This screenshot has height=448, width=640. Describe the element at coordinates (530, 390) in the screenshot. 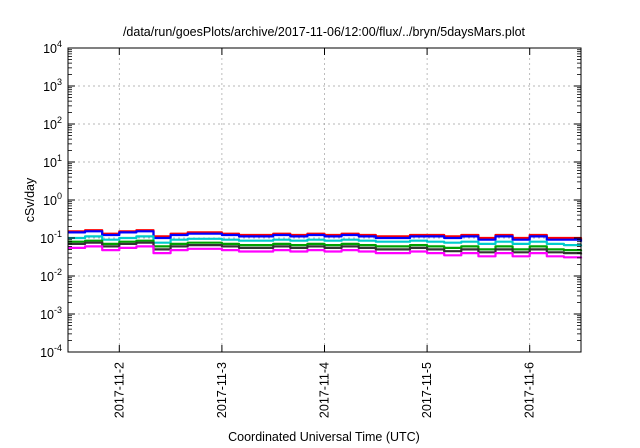

I see `x-tick-label: 2017-11-6` at that location.